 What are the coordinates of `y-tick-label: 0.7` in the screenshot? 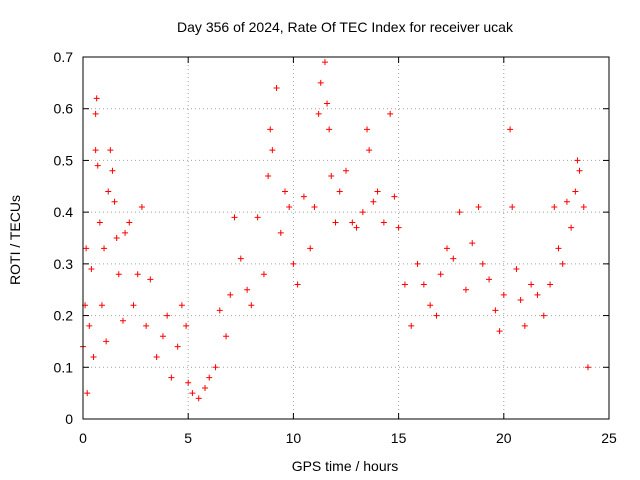 It's located at (64, 57).